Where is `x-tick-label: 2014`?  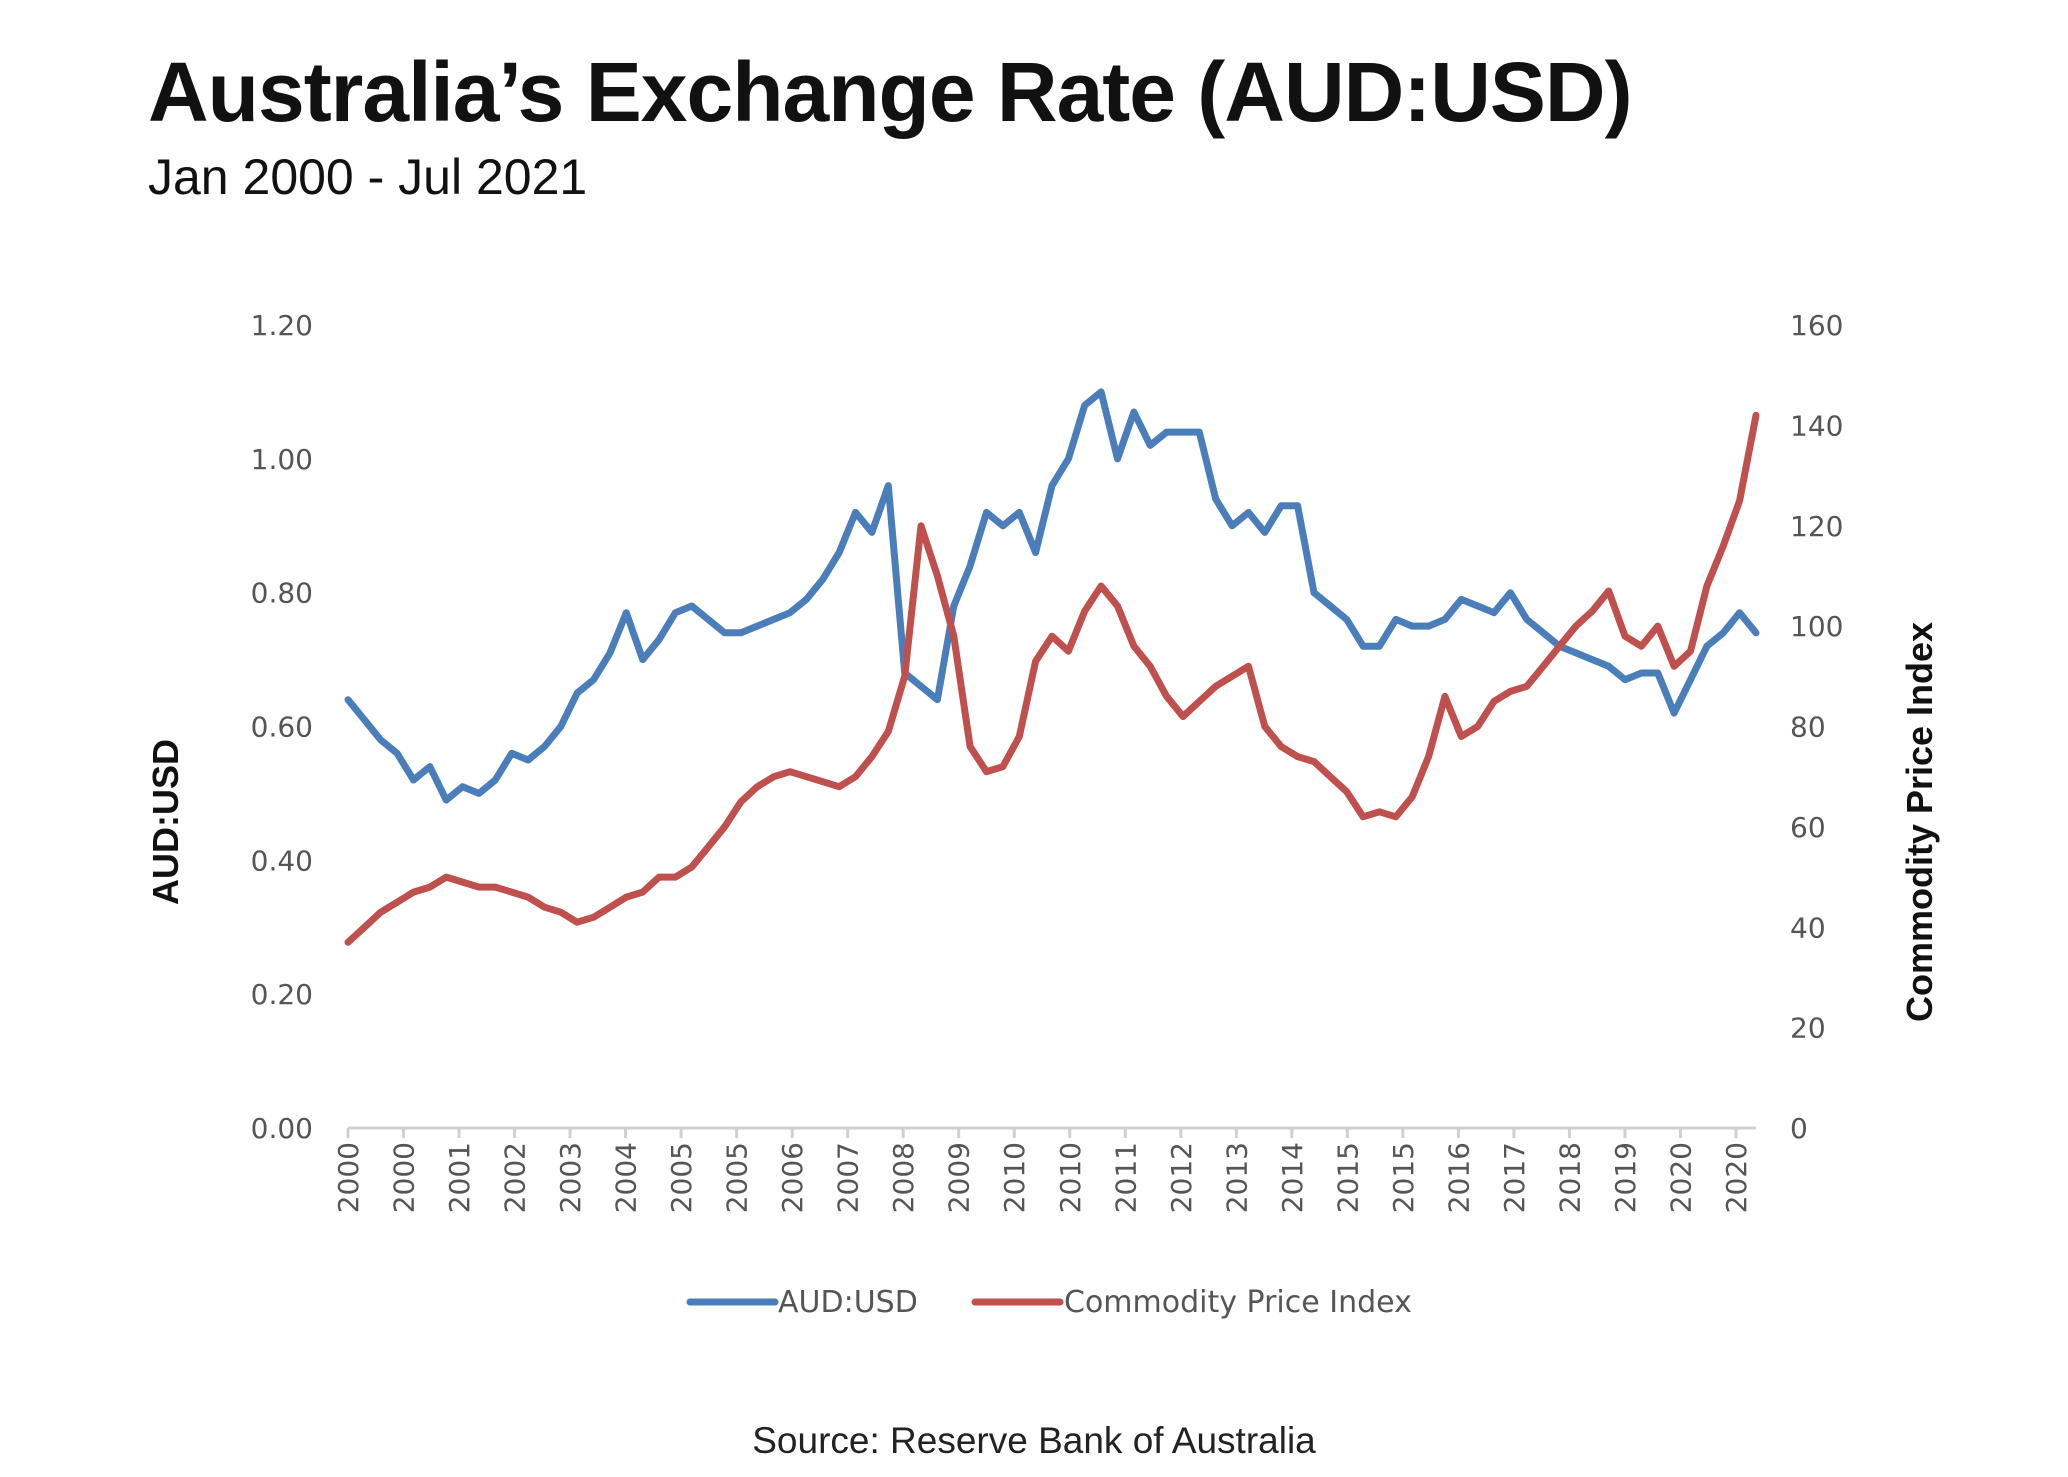 x-tick-label: 2014 is located at coordinates (1292, 1177).